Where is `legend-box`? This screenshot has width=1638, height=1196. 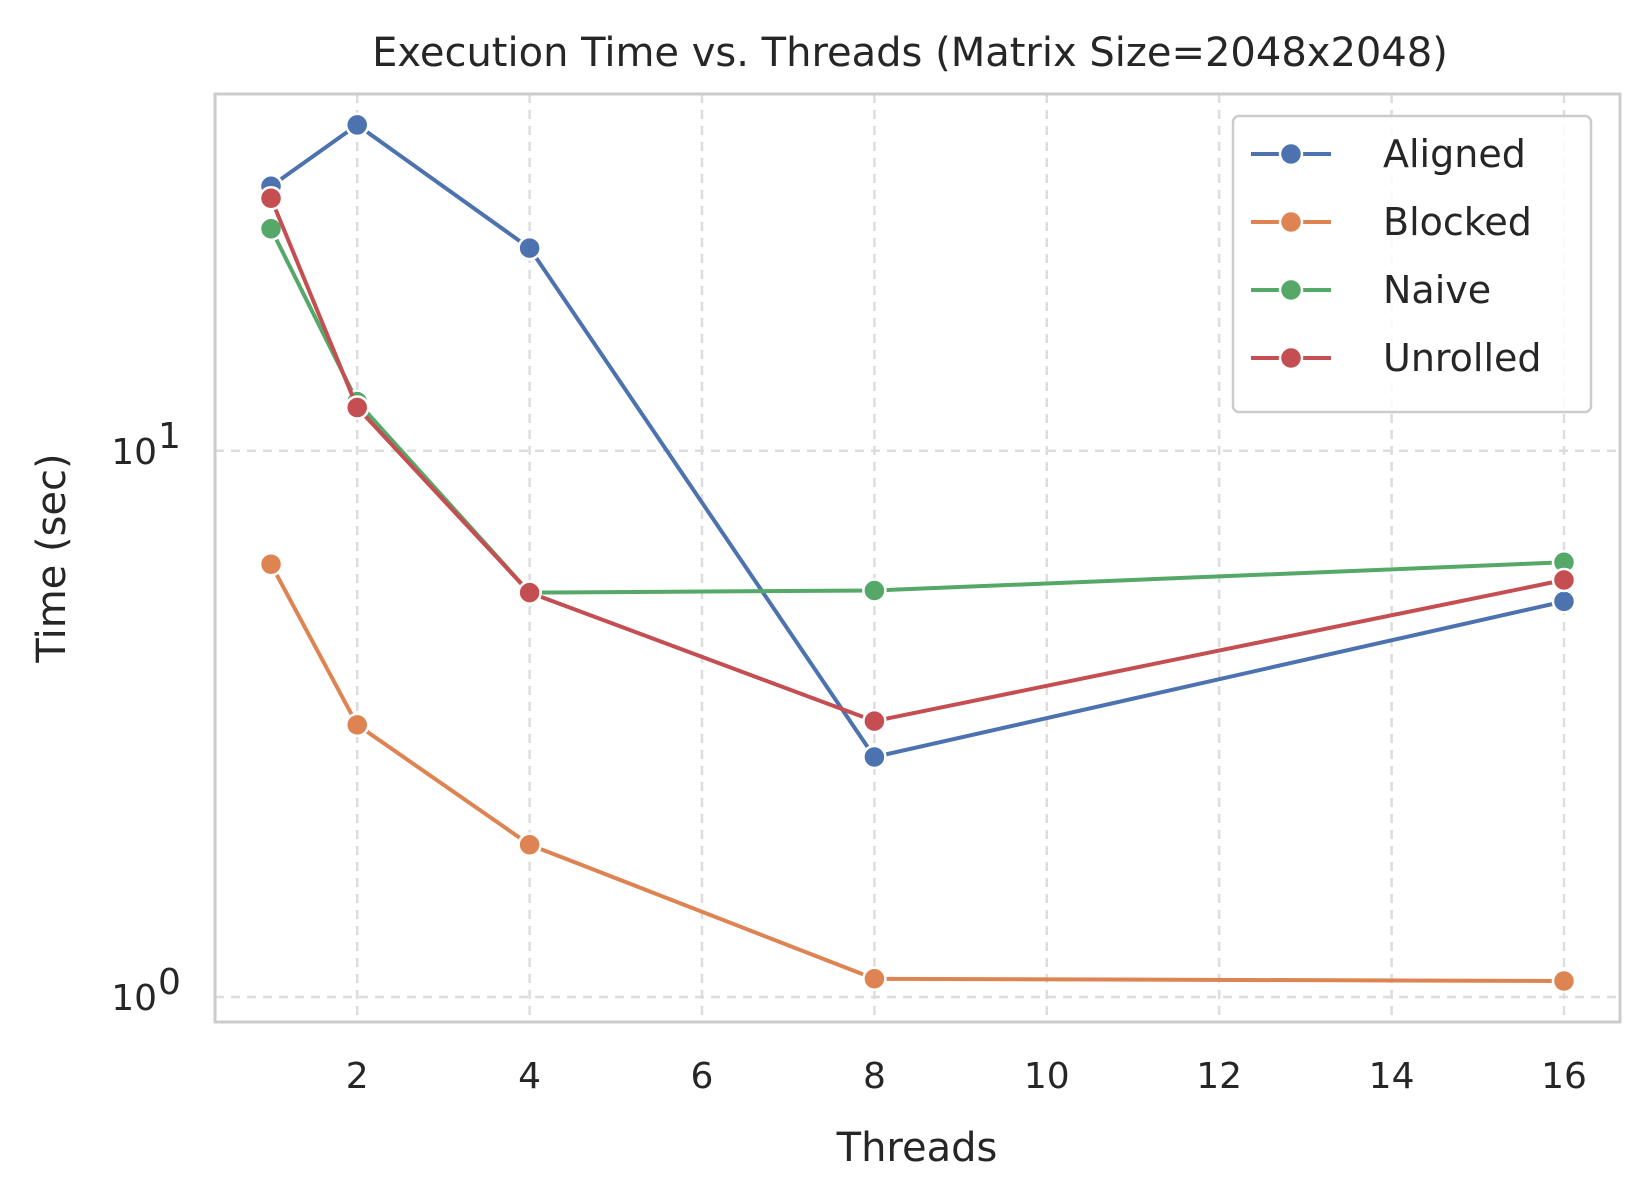 legend-box is located at coordinates (1412, 264).